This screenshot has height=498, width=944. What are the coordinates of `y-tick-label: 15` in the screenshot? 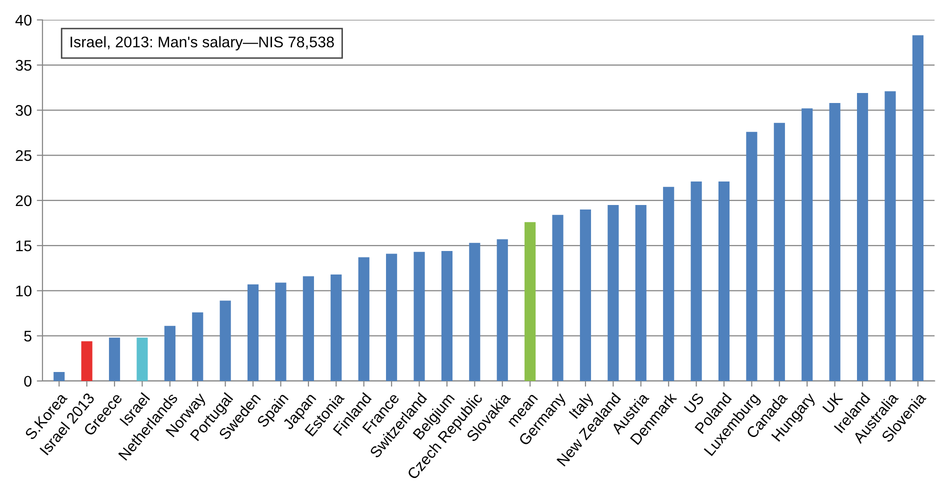 It's located at (24, 246).